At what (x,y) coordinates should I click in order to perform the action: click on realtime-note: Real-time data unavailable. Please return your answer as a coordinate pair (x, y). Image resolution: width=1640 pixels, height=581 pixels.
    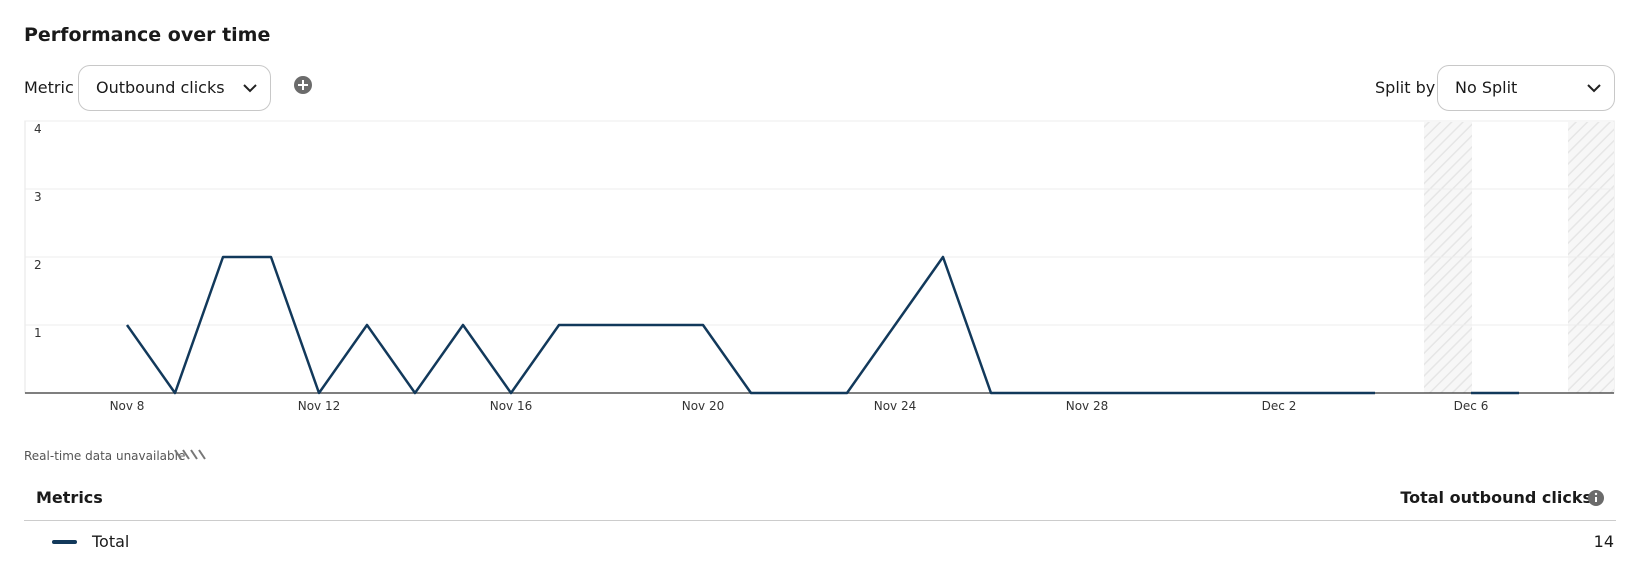
    Looking at the image, I should click on (105, 456).